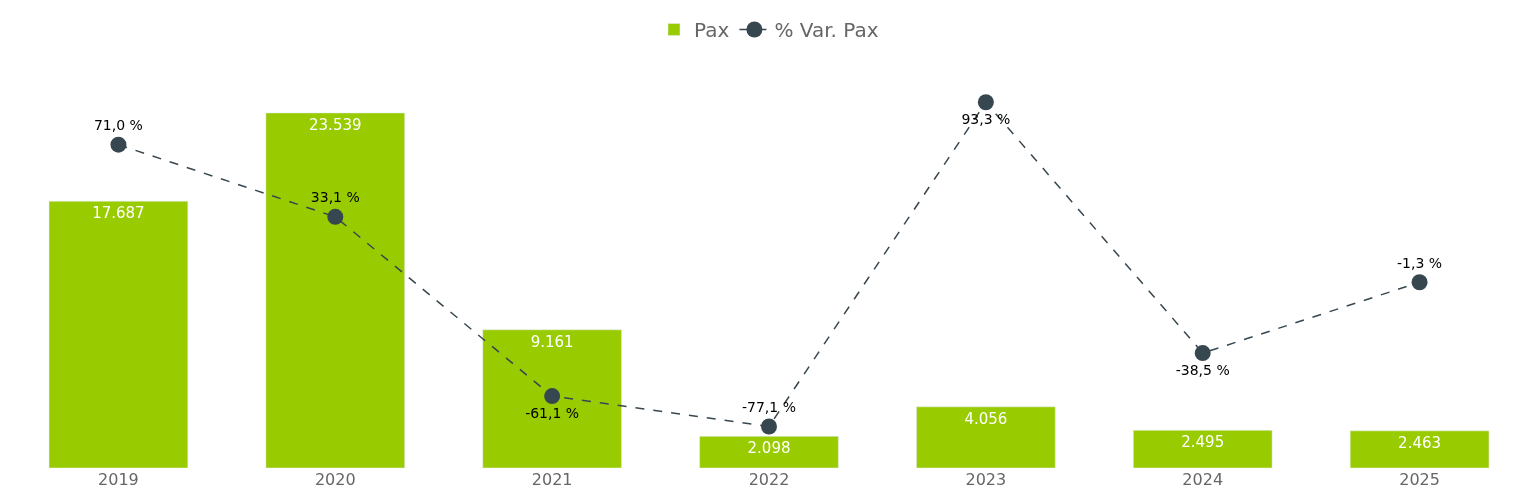  What do you see at coordinates (1203, 479) in the screenshot?
I see `x-tick-label: 2024` at bounding box center [1203, 479].